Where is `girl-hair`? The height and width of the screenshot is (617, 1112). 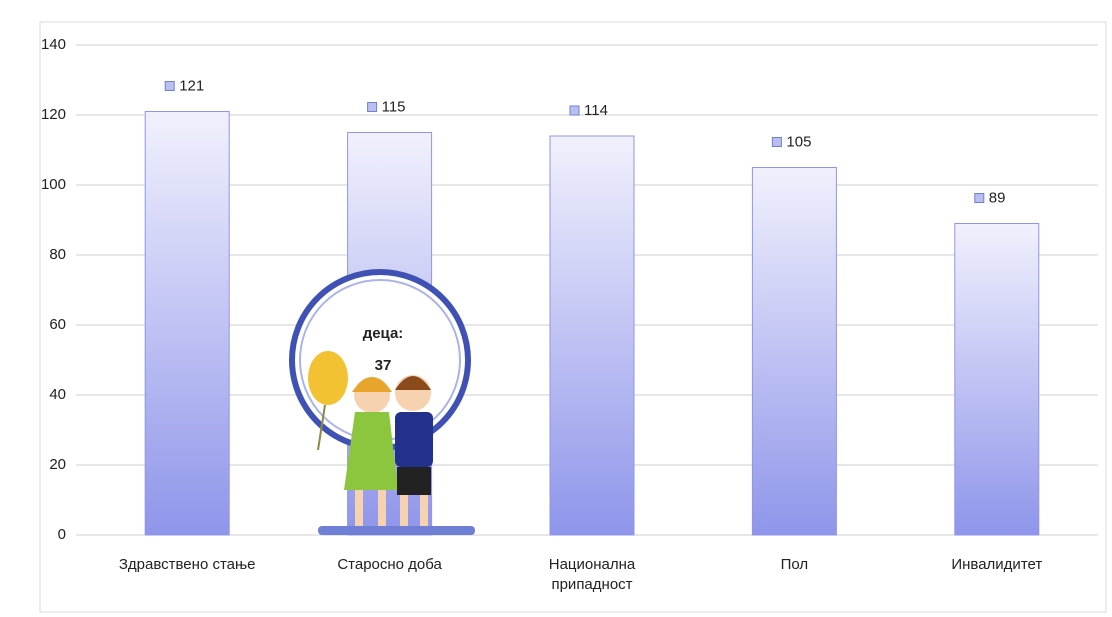
girl-hair is located at coordinates (372, 384).